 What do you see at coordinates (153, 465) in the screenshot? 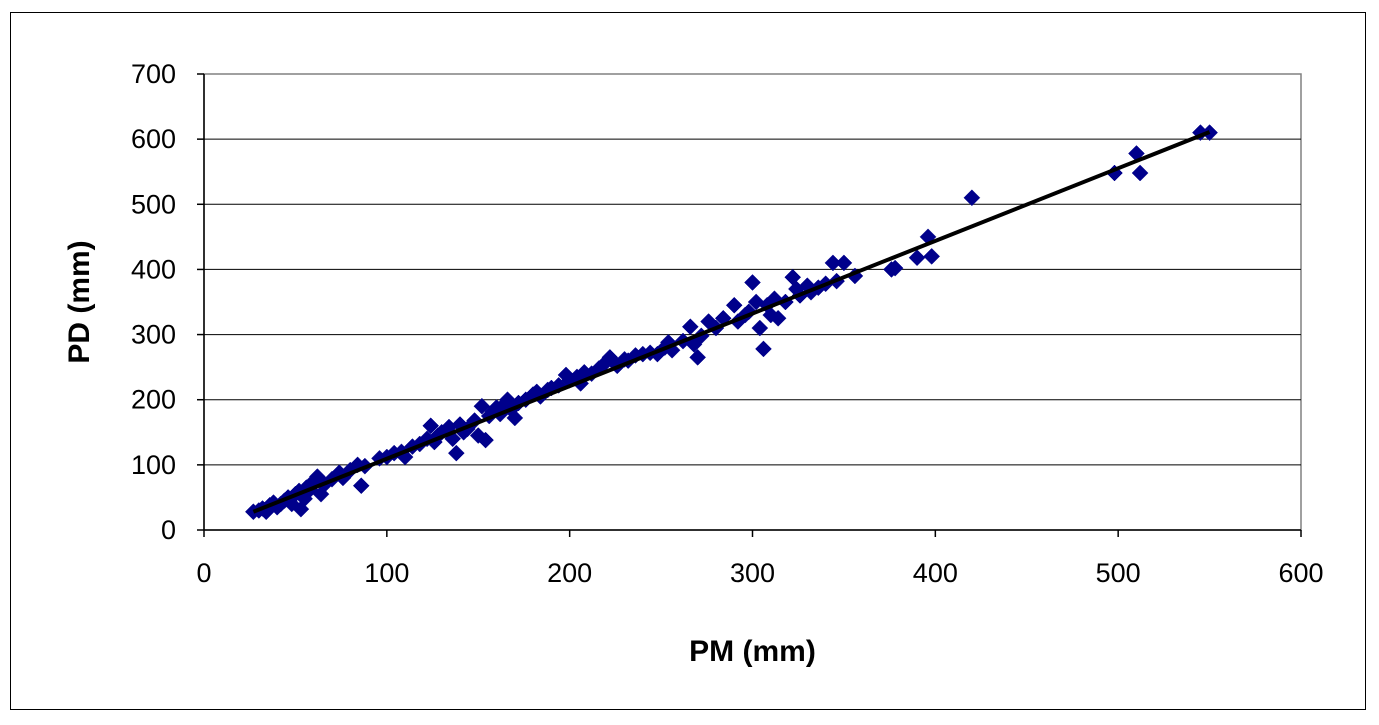
I see `y-tick-label: 100` at bounding box center [153, 465].